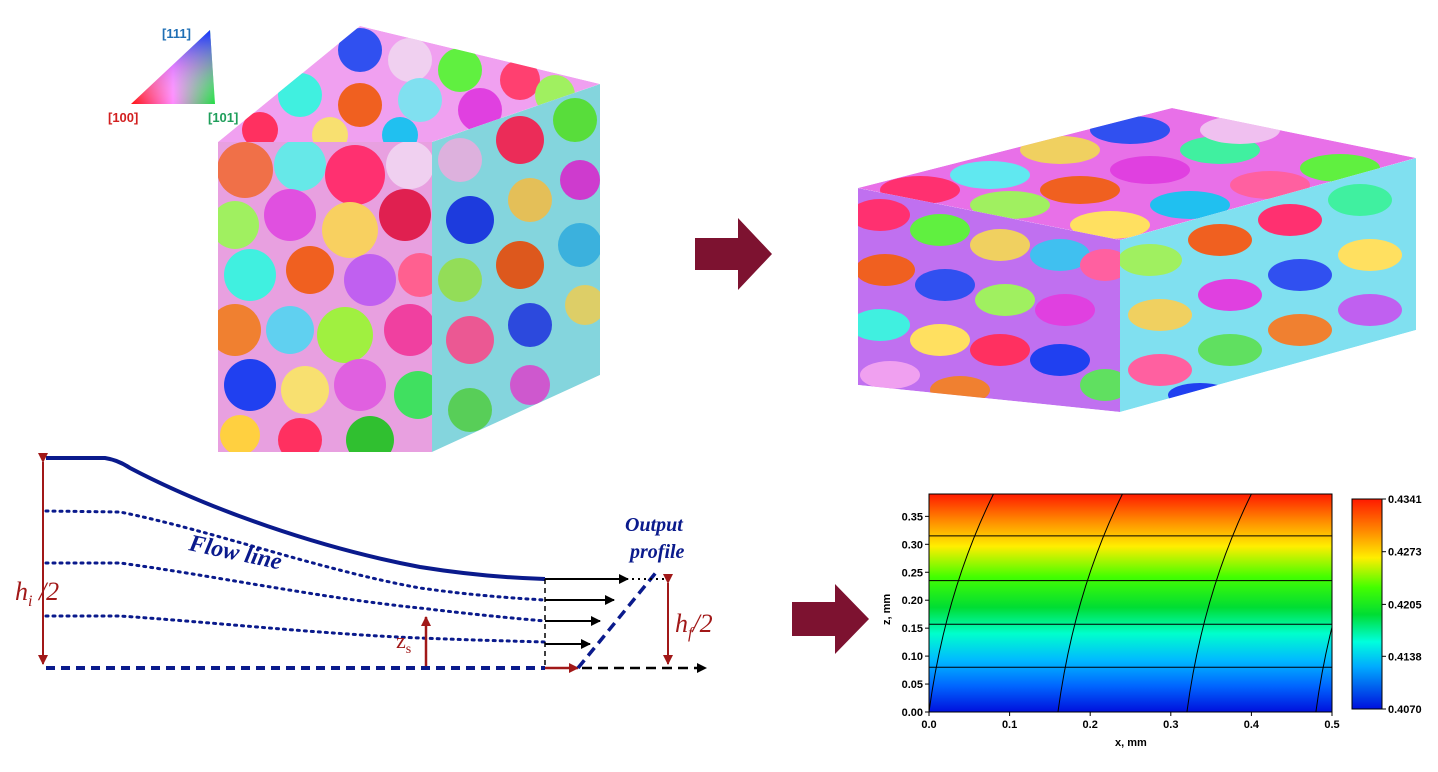  What do you see at coordinates (1405, 710) in the screenshot?
I see `colorbar-tick-label: 0.4070` at bounding box center [1405, 710].